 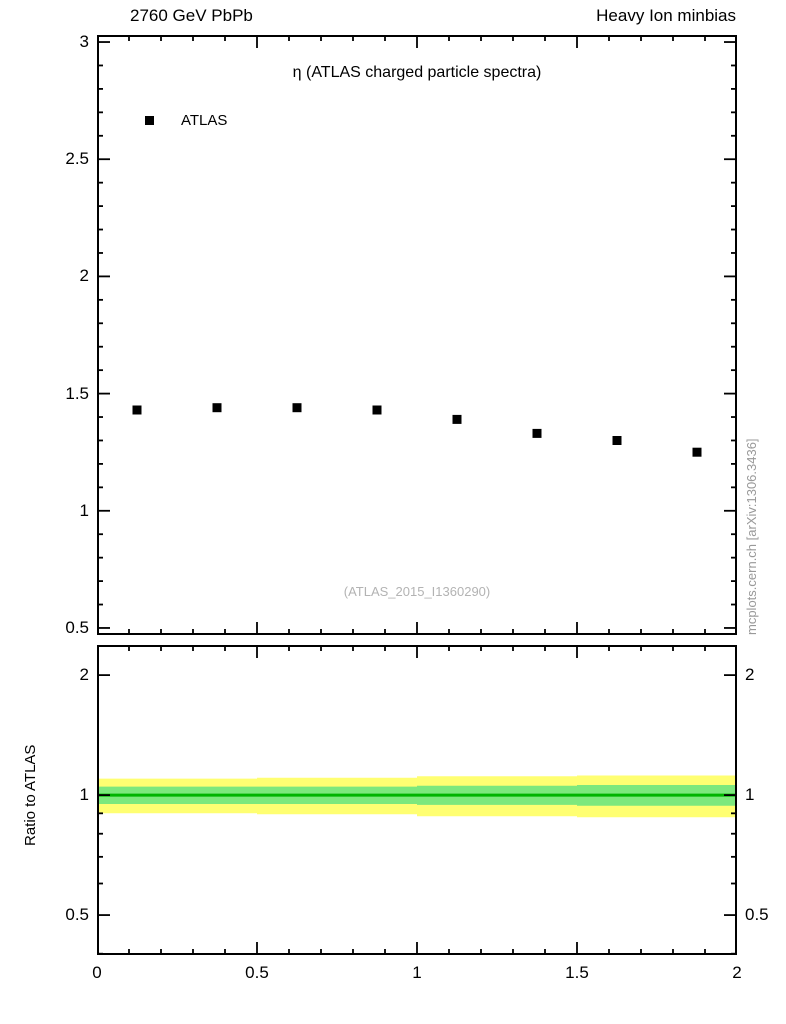 What do you see at coordinates (204, 120) in the screenshot?
I see `legend-label: ATLAS` at bounding box center [204, 120].